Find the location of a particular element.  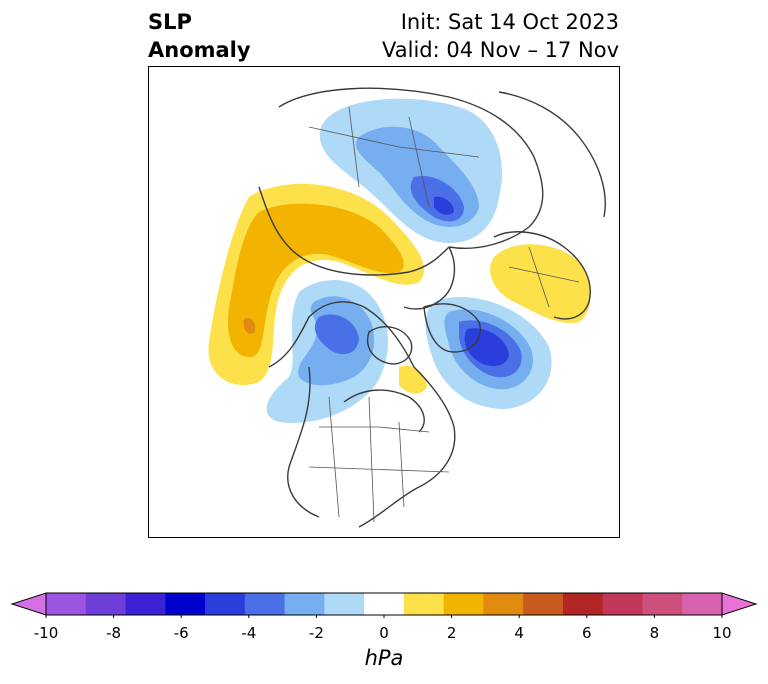

colorbar-extend-min is located at coordinates (28, 604).